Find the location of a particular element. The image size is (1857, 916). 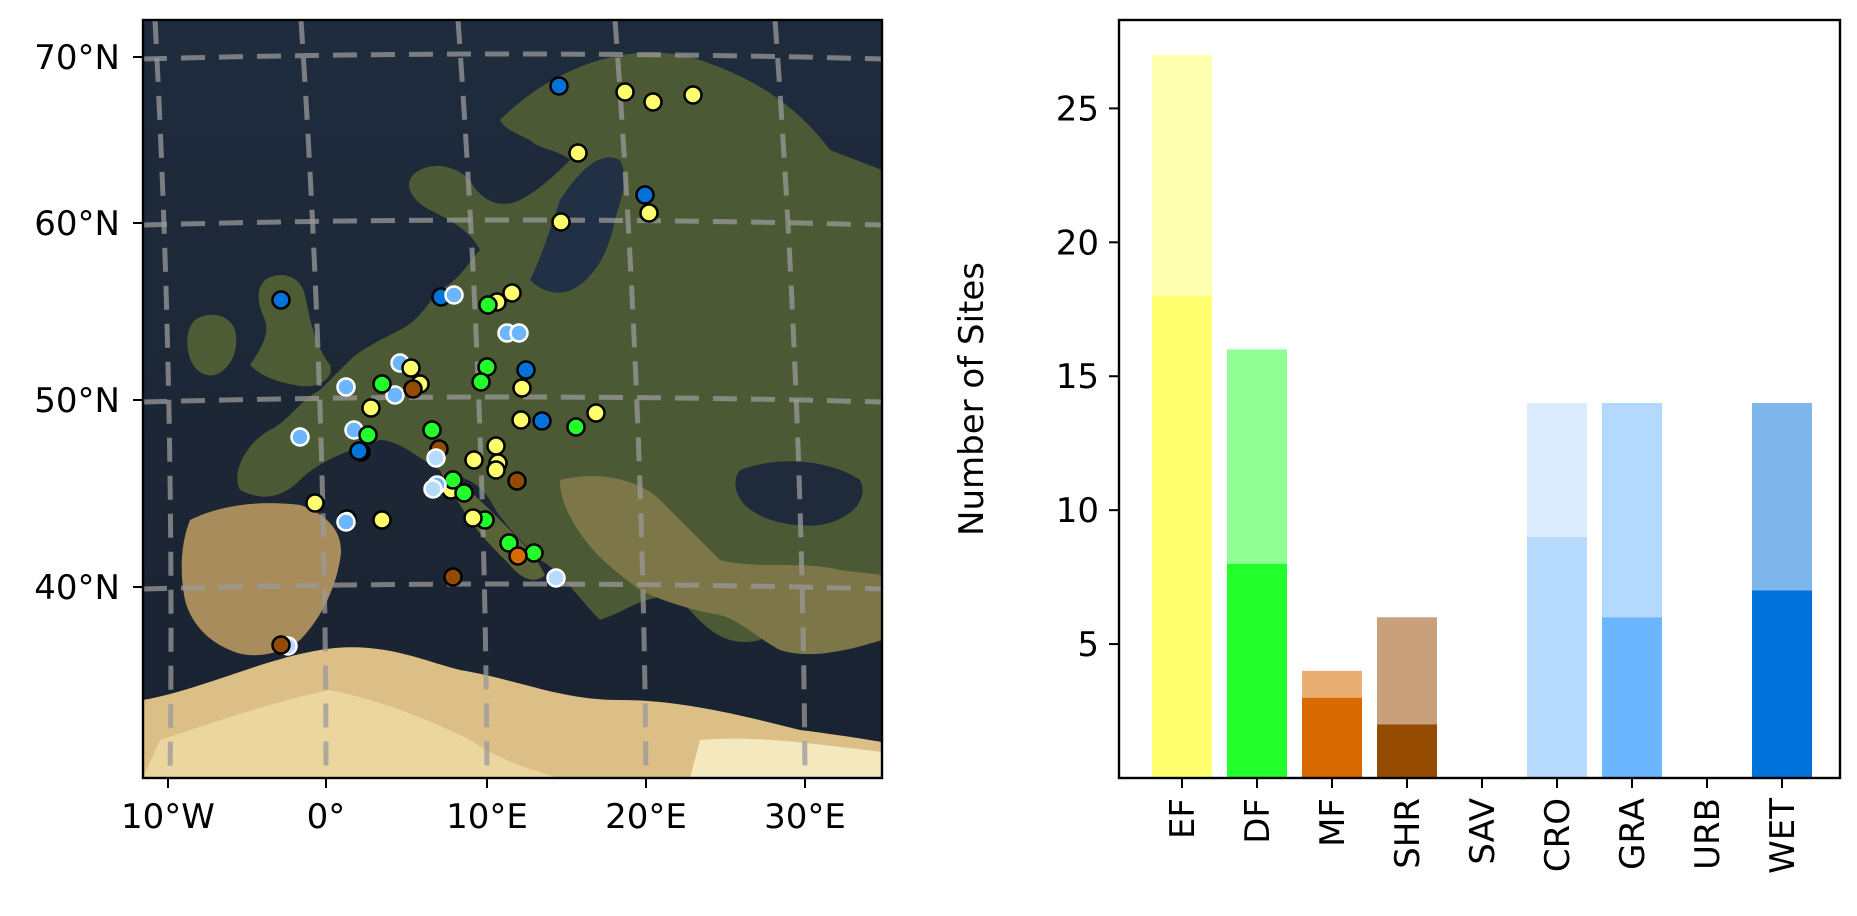

bar-upper-segment-df is located at coordinates (1257, 456).